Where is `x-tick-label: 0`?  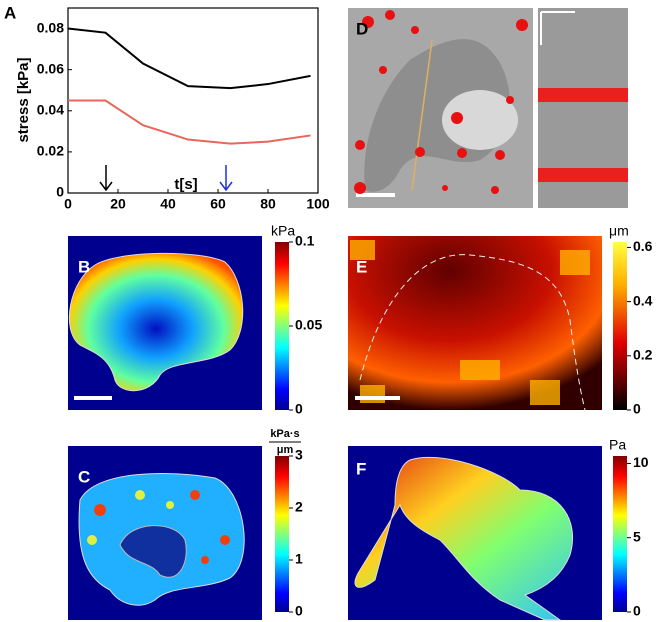
x-tick-label: 0 is located at coordinates (68, 204).